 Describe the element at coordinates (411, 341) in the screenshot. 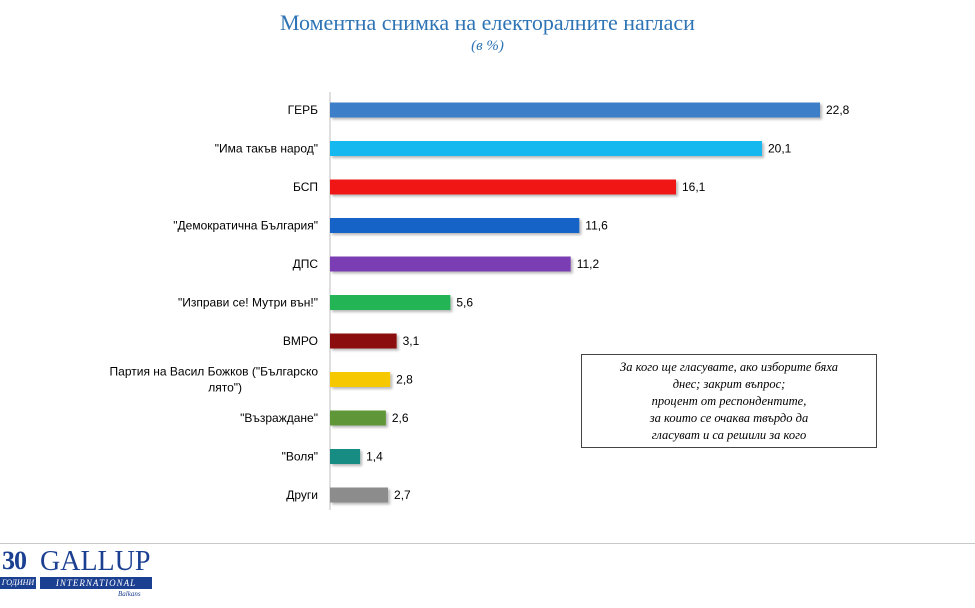

I see `value-label: 3,1` at that location.